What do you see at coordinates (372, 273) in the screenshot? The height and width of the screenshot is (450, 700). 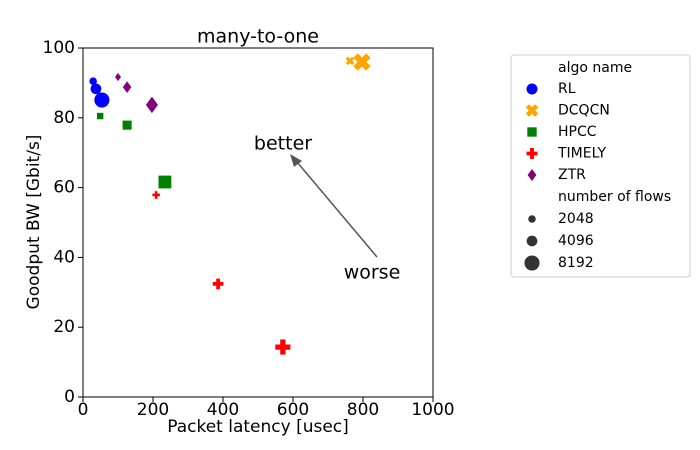 I see `annotation: worse` at bounding box center [372, 273].